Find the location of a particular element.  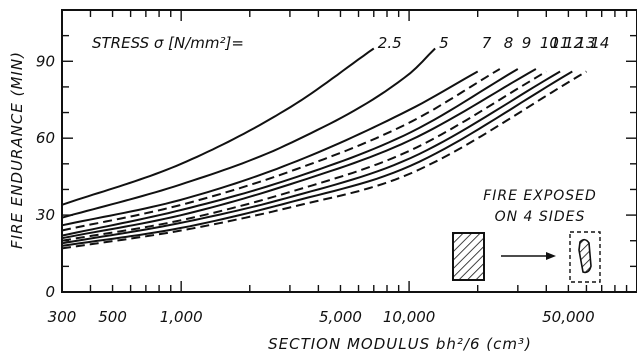

curve-label-10: 10 is located at coordinates (549, 43).